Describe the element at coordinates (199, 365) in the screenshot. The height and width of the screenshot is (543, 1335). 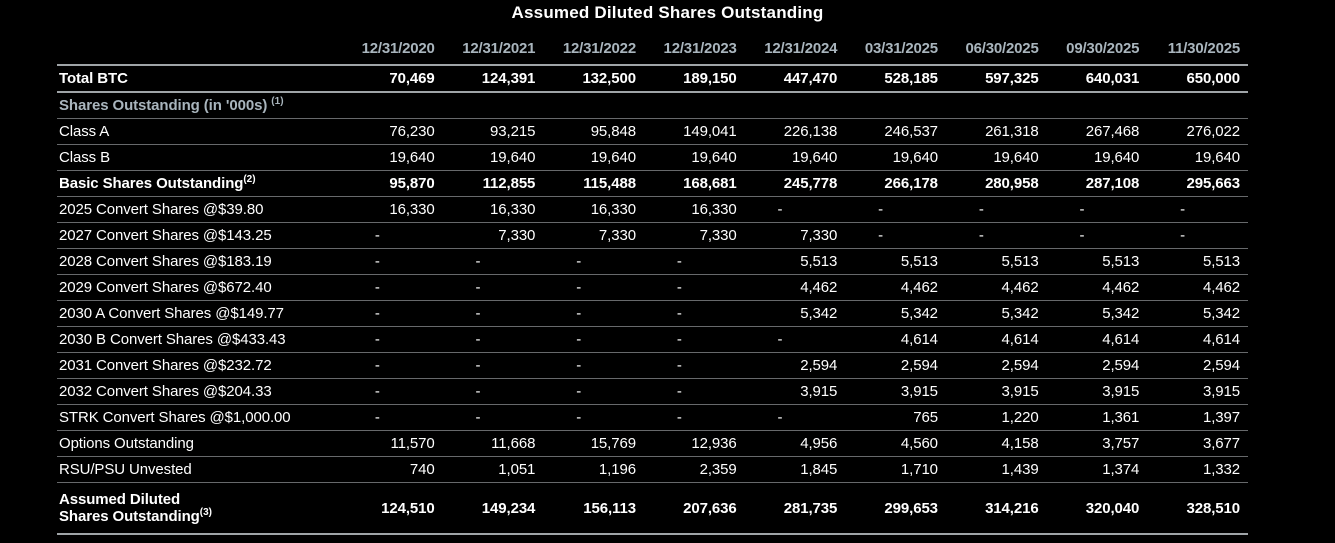
I see `row-label: 2031 Convert Shares @$232.72` at that location.